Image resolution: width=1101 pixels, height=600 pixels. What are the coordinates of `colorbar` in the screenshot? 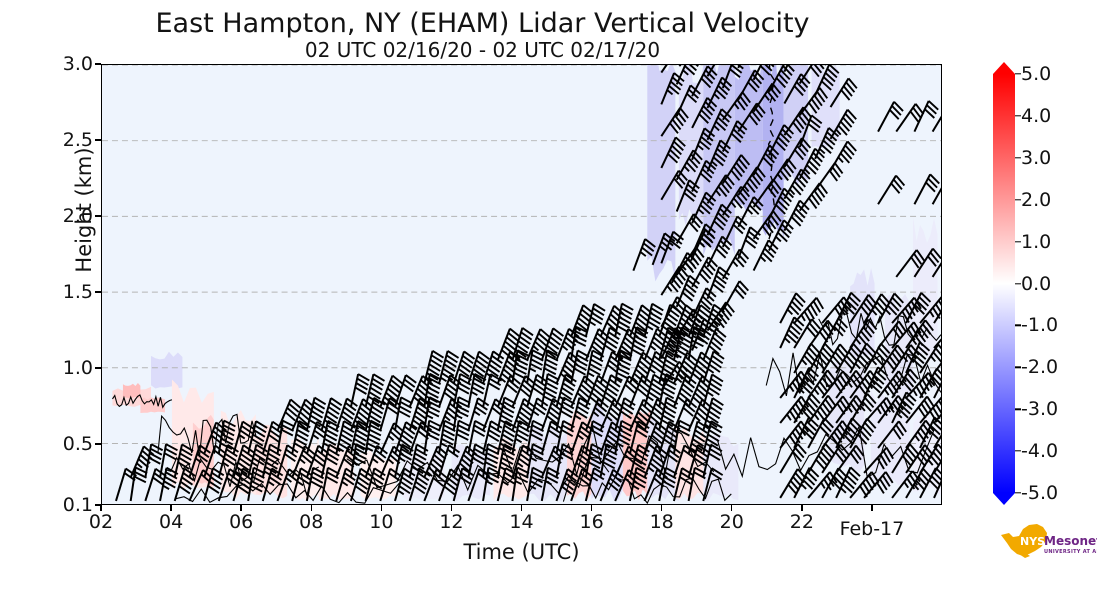 It's located at (1004, 283).